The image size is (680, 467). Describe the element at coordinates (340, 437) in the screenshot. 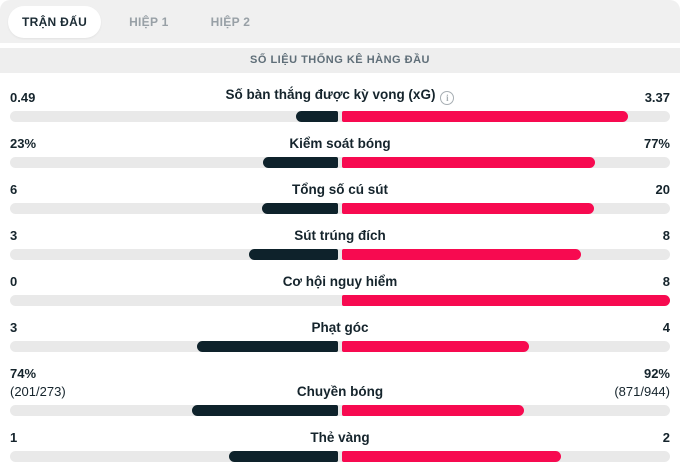

I see `stat-text-line: 1 Thẻ vàng 2` at that location.